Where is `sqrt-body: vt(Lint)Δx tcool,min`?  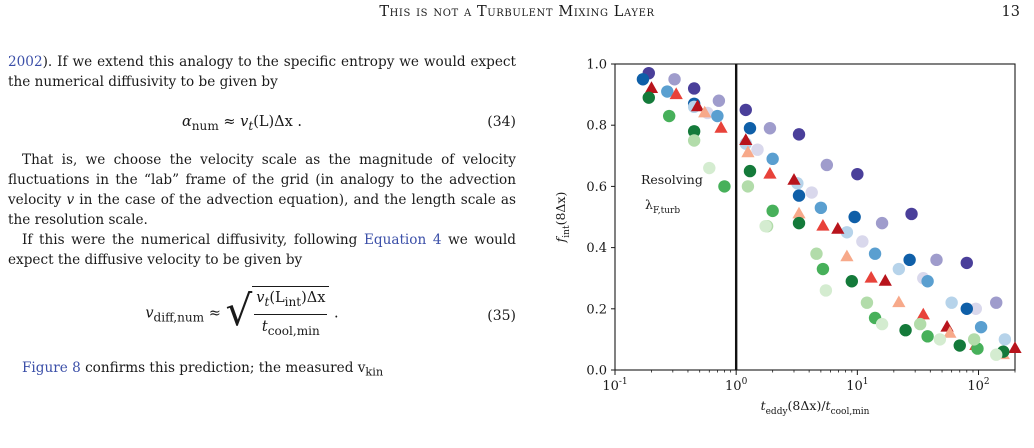 sqrt-body: vt(Lint)Δx tcool,min is located at coordinates (291, 313).